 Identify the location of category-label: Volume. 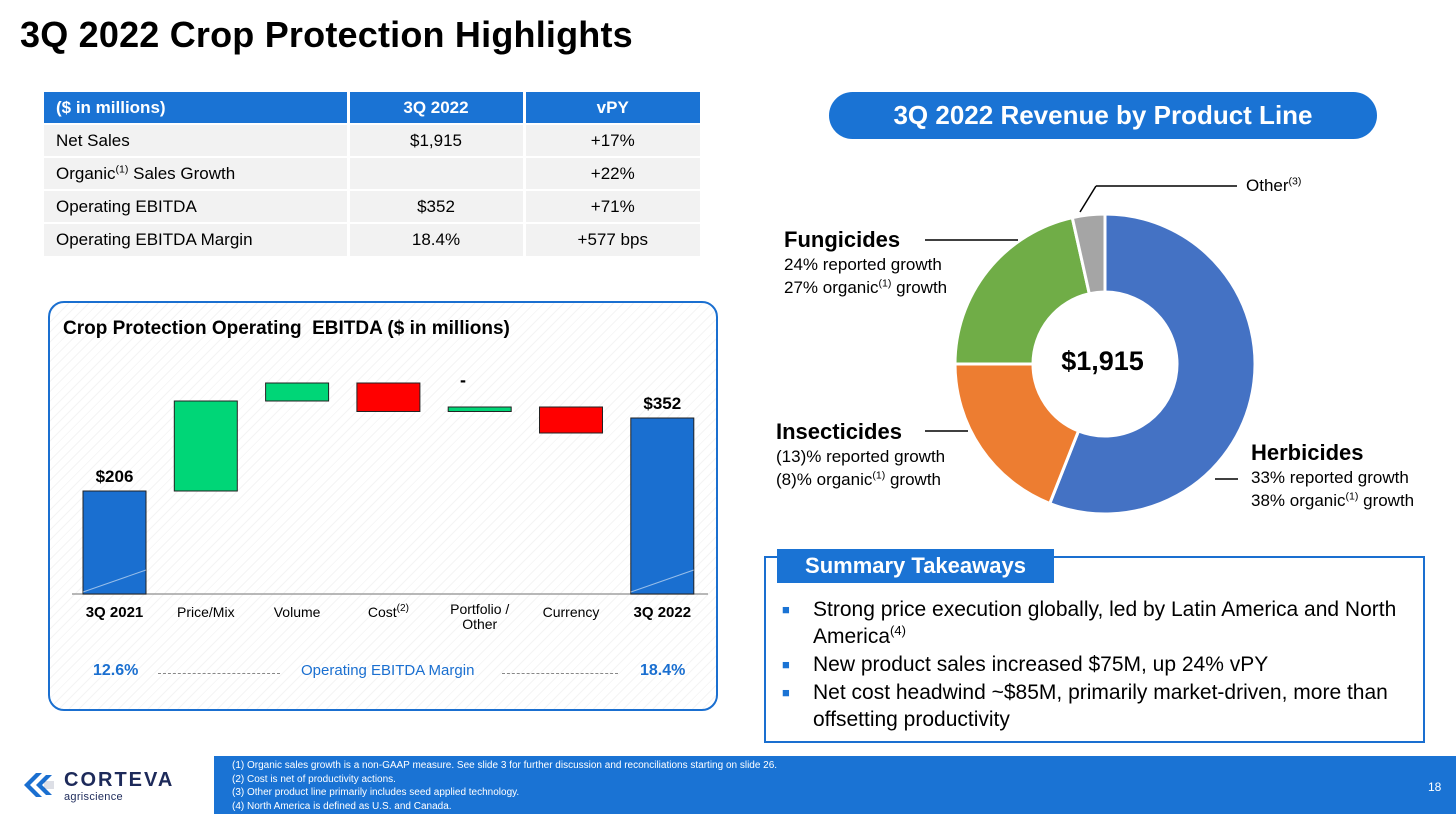
(297, 612).